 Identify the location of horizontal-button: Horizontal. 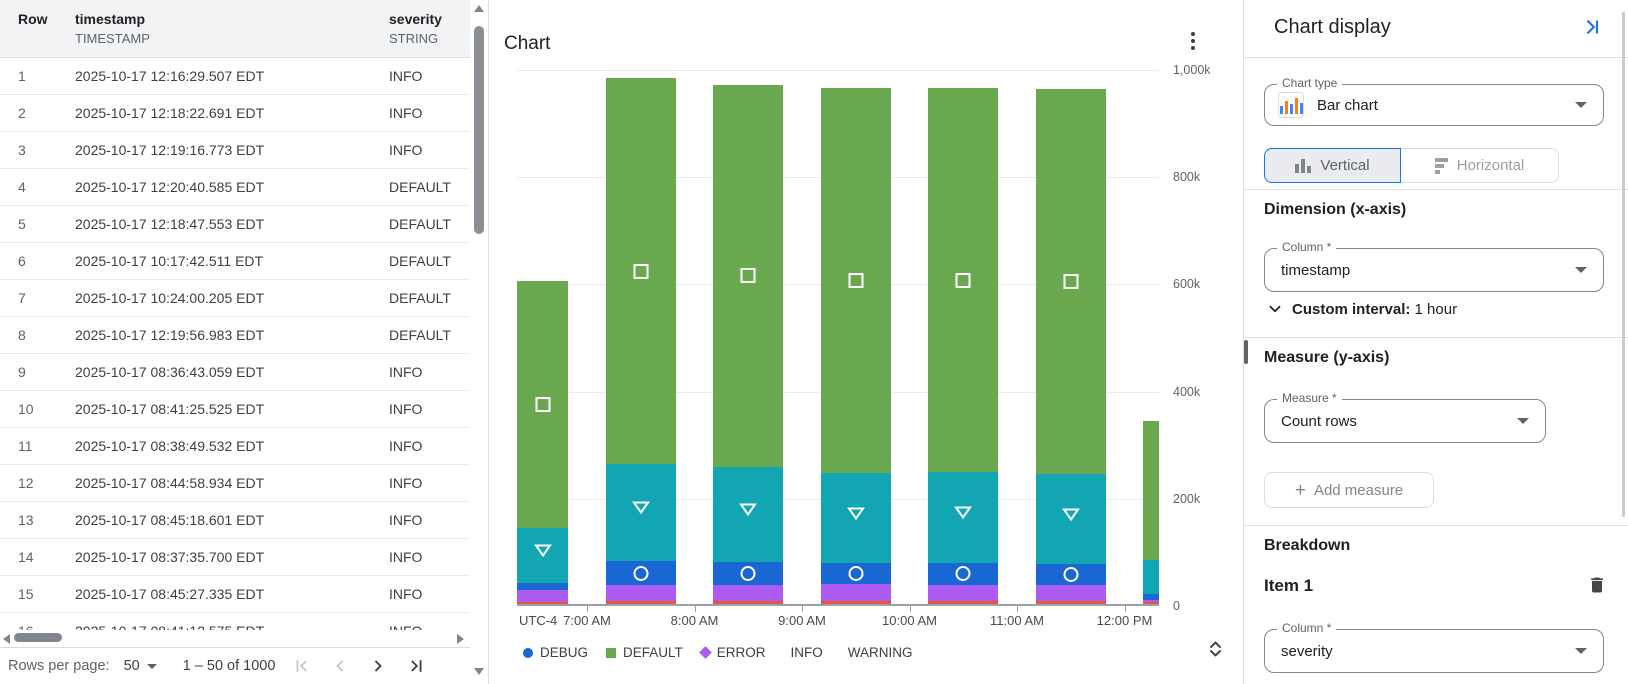
(1480, 165).